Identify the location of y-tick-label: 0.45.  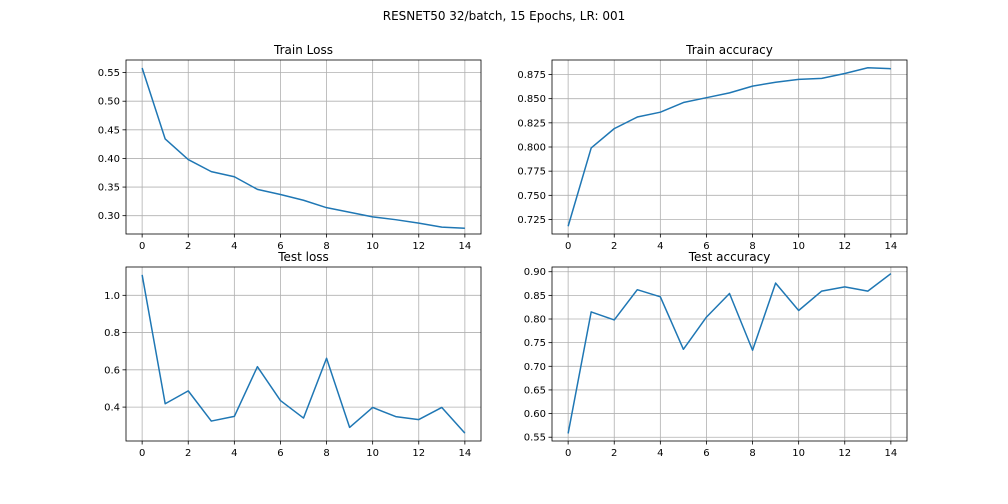
(109, 130).